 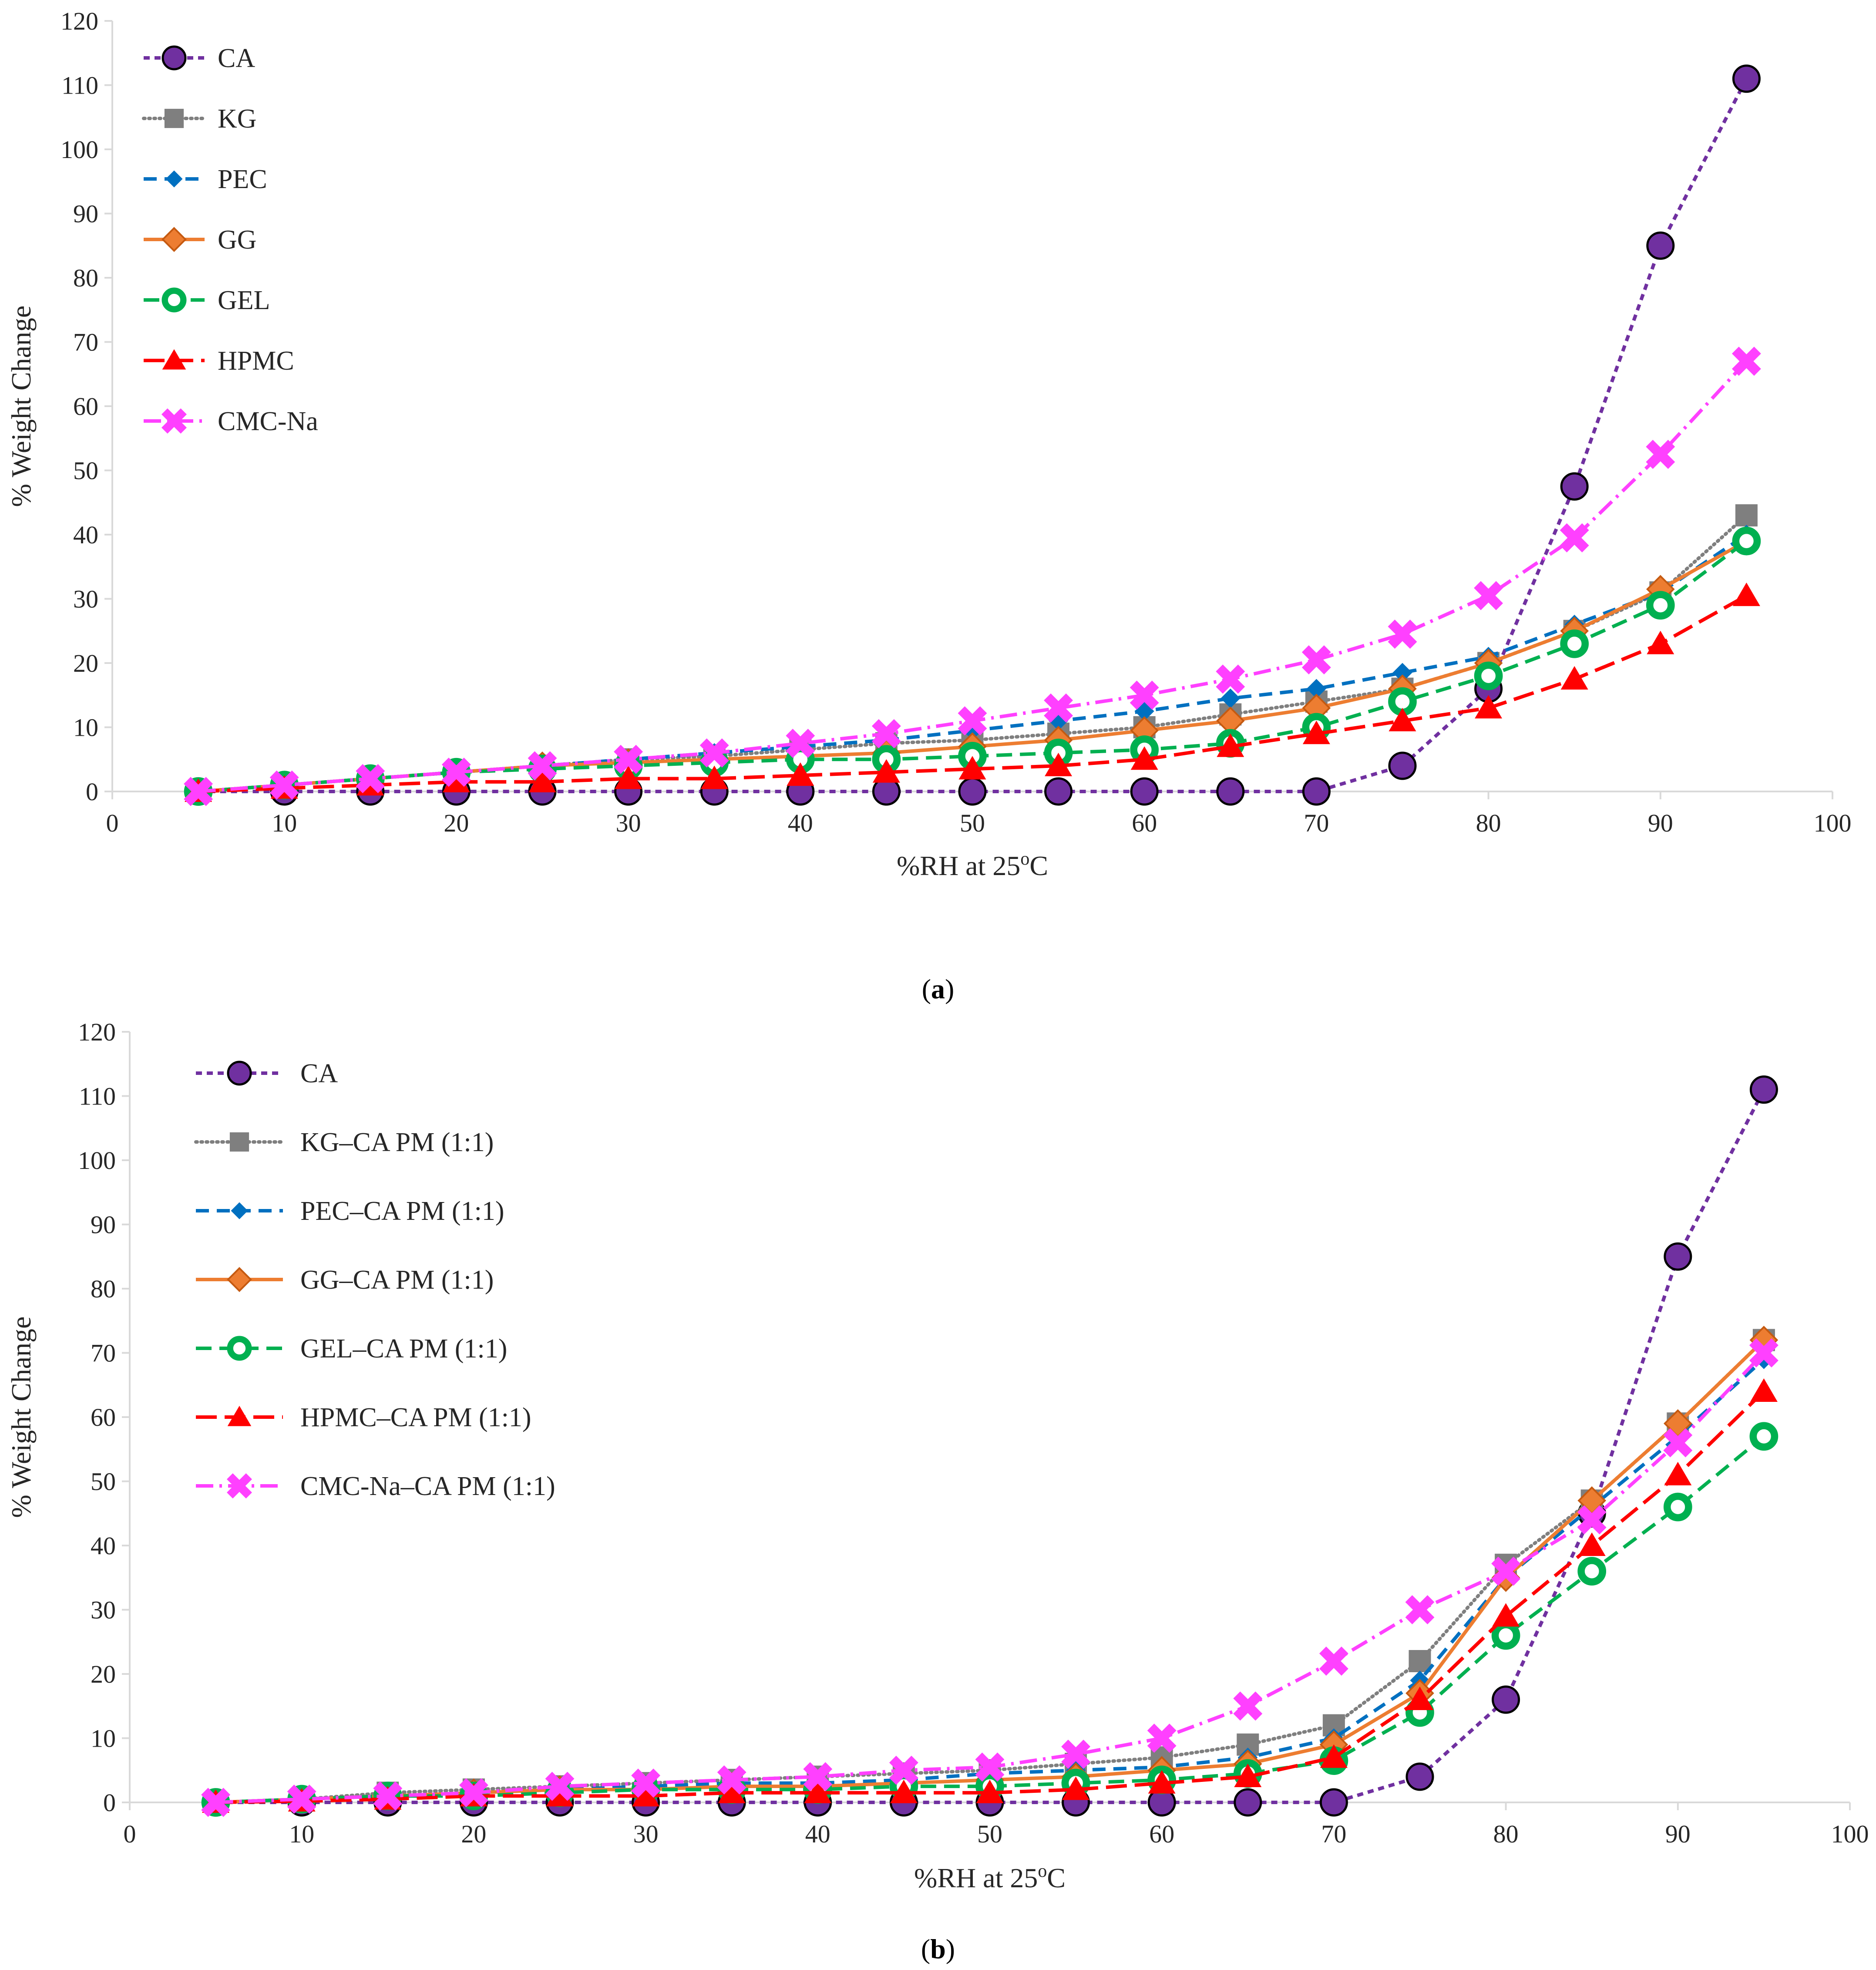 I want to click on legend-label: GEL, so click(x=244, y=300).